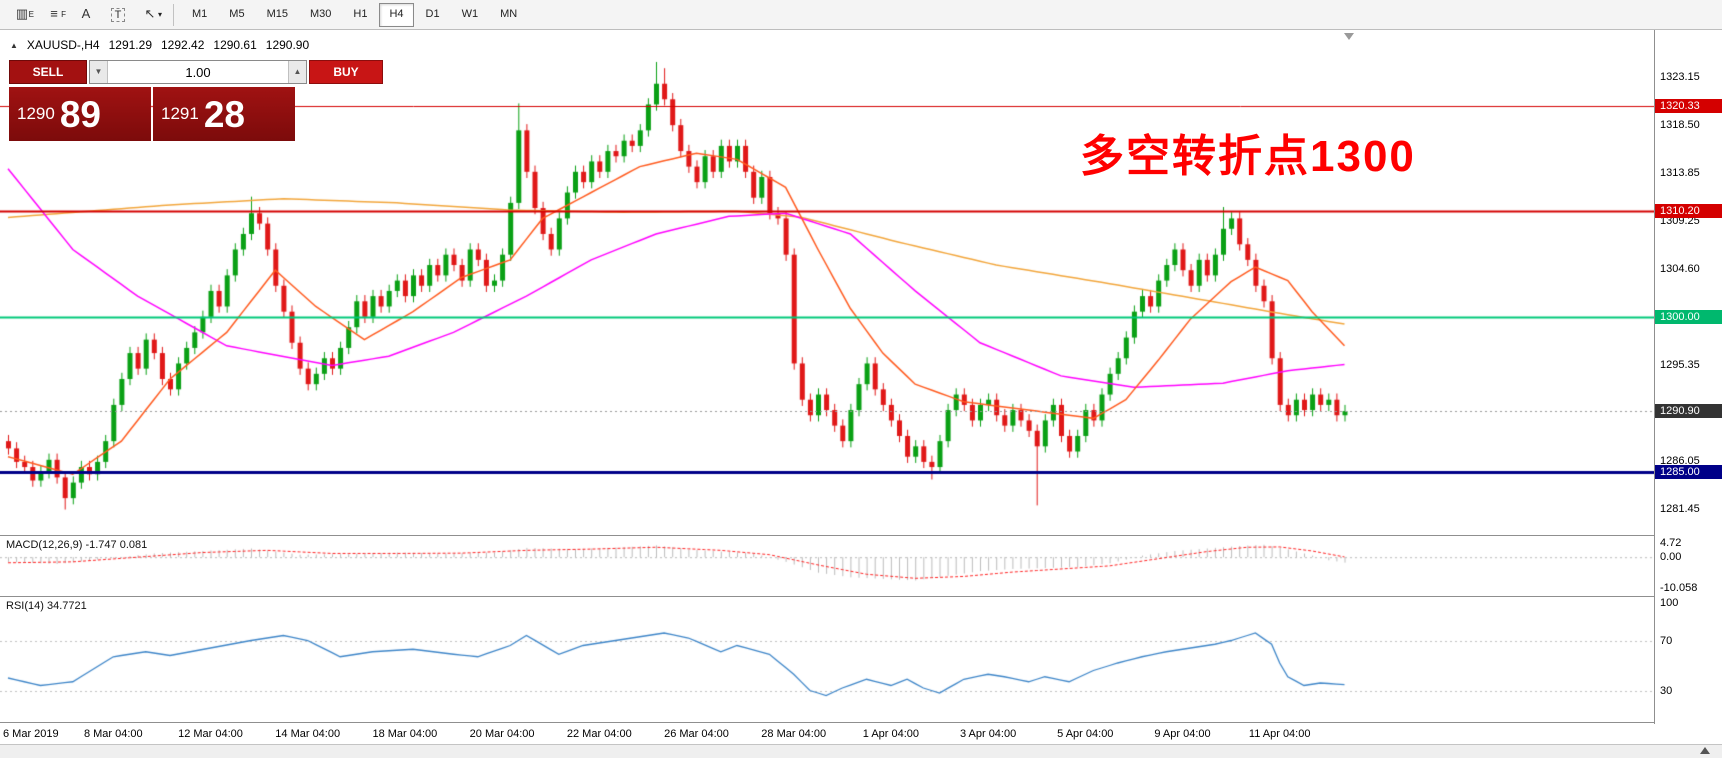 This screenshot has width=1722, height=758. I want to click on time-axis-label: 1 Apr 04:00, so click(891, 734).